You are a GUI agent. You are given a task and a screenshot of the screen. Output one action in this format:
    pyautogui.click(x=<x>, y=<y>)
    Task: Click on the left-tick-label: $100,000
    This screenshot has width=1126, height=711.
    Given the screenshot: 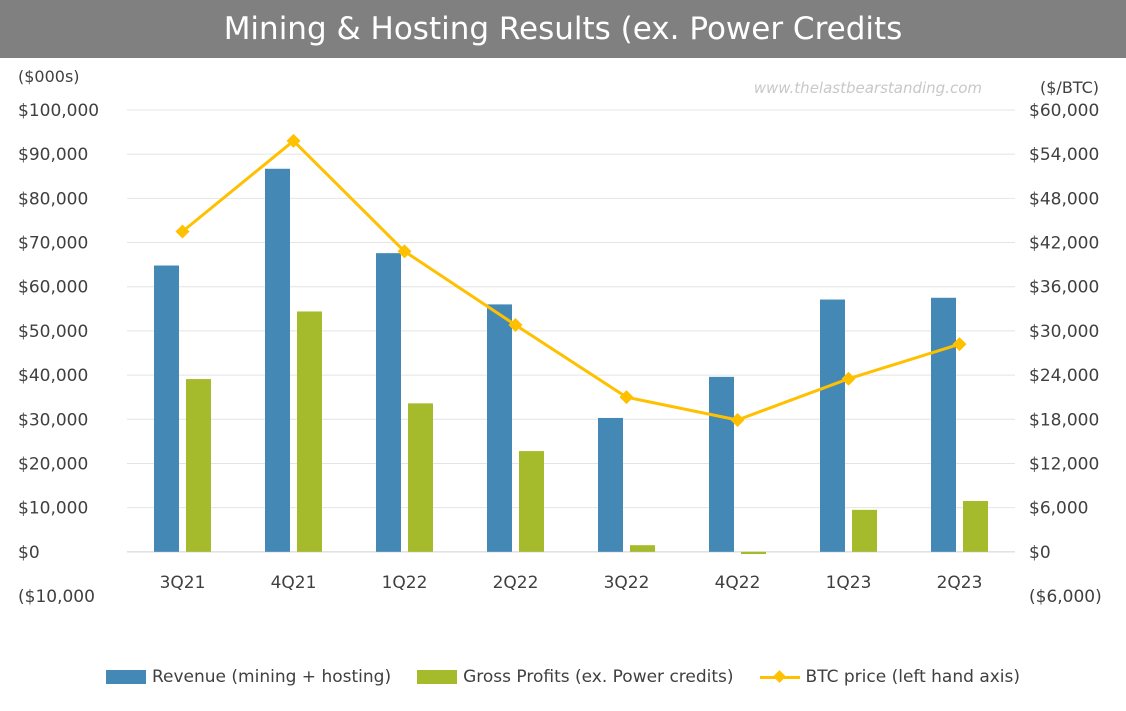 What is the action you would take?
    pyautogui.click(x=58, y=111)
    